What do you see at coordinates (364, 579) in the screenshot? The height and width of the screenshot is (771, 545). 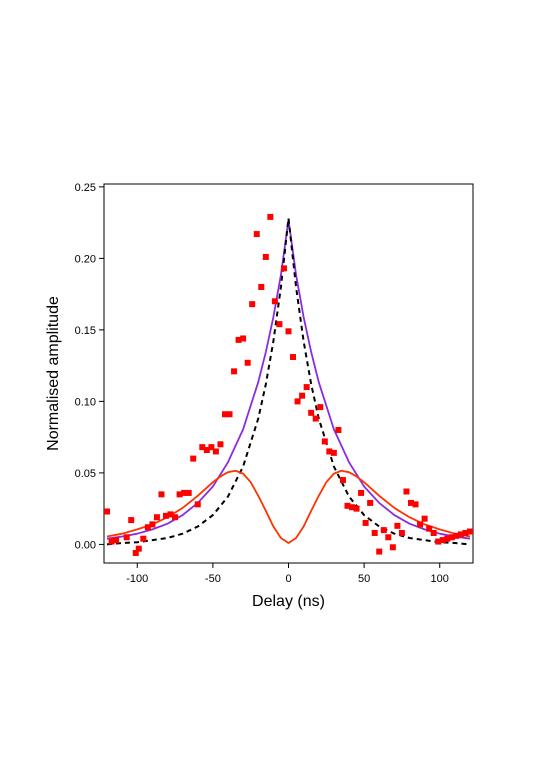 I see `x-tick-label: 50` at bounding box center [364, 579].